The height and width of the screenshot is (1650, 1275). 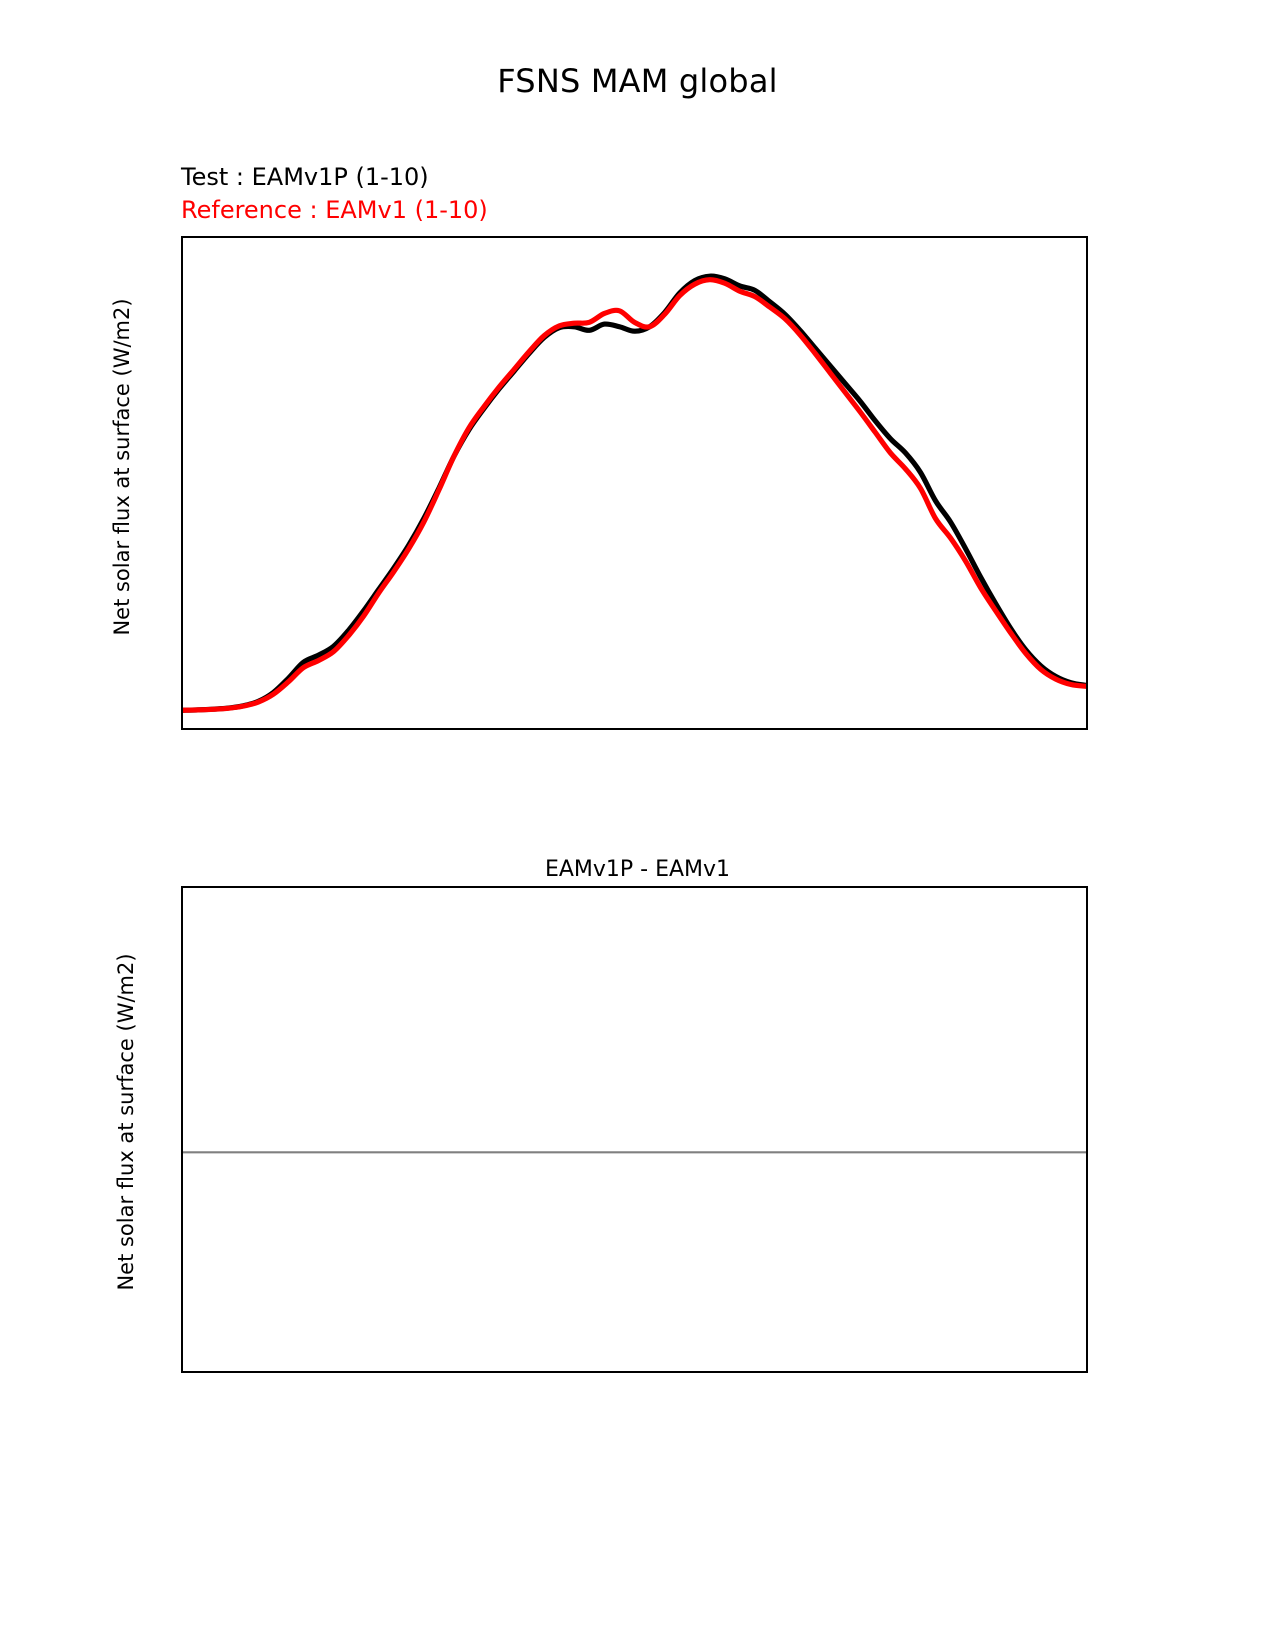 What do you see at coordinates (334, 210) in the screenshot?
I see `legend-reference-label: Reference : EAMv1 (1-10)` at bounding box center [334, 210].